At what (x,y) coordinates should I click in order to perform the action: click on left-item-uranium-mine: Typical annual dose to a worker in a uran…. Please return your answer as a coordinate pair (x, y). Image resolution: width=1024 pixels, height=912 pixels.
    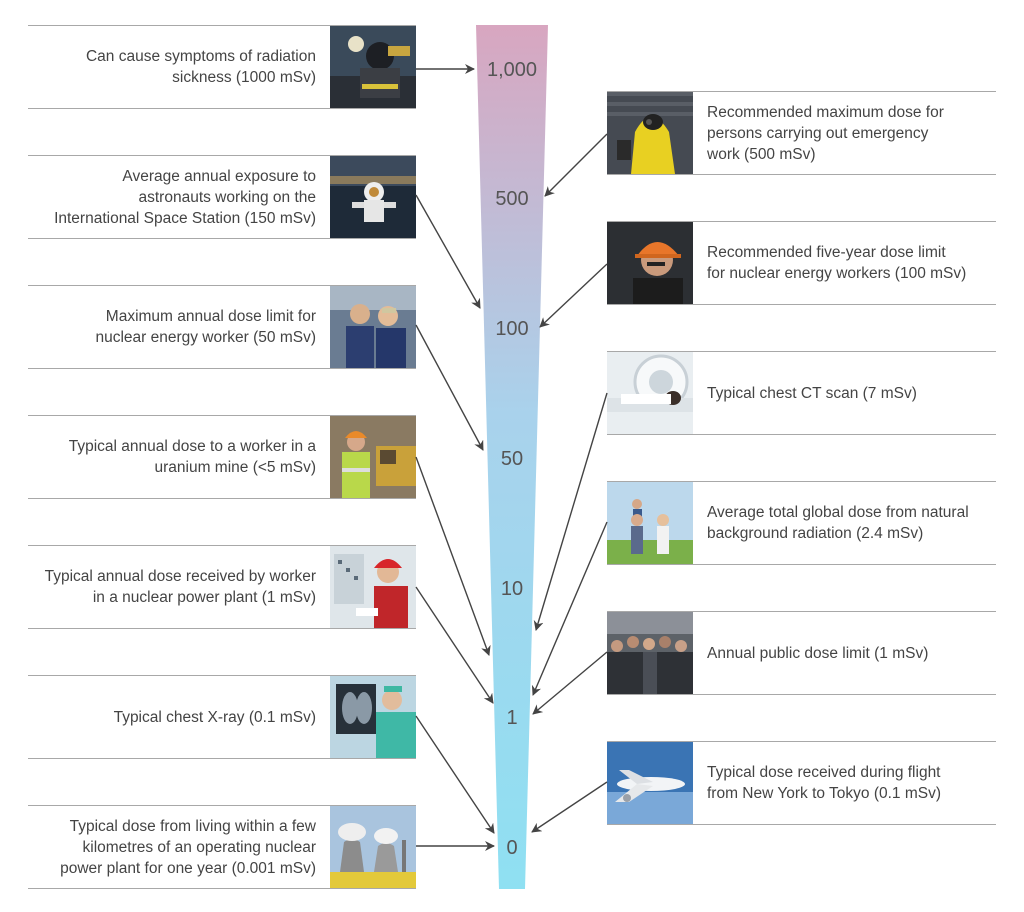
    Looking at the image, I should click on (222, 457).